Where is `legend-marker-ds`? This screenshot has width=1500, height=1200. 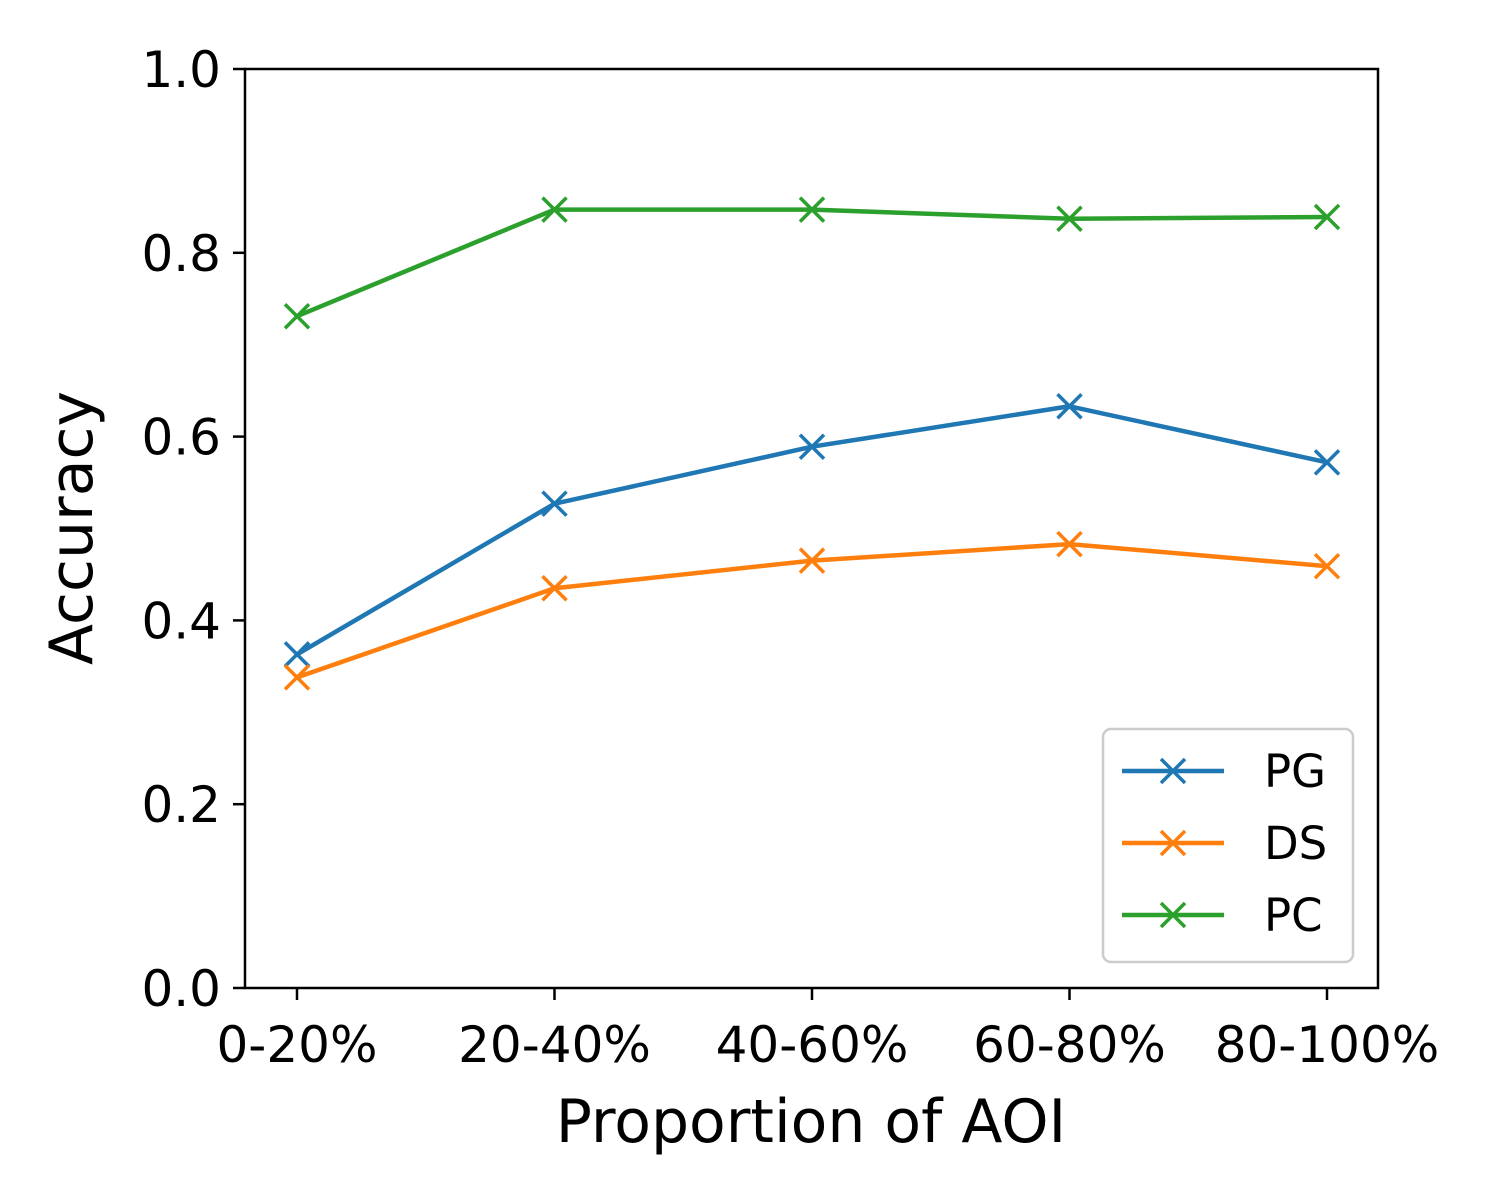
legend-marker-ds is located at coordinates (1173, 843).